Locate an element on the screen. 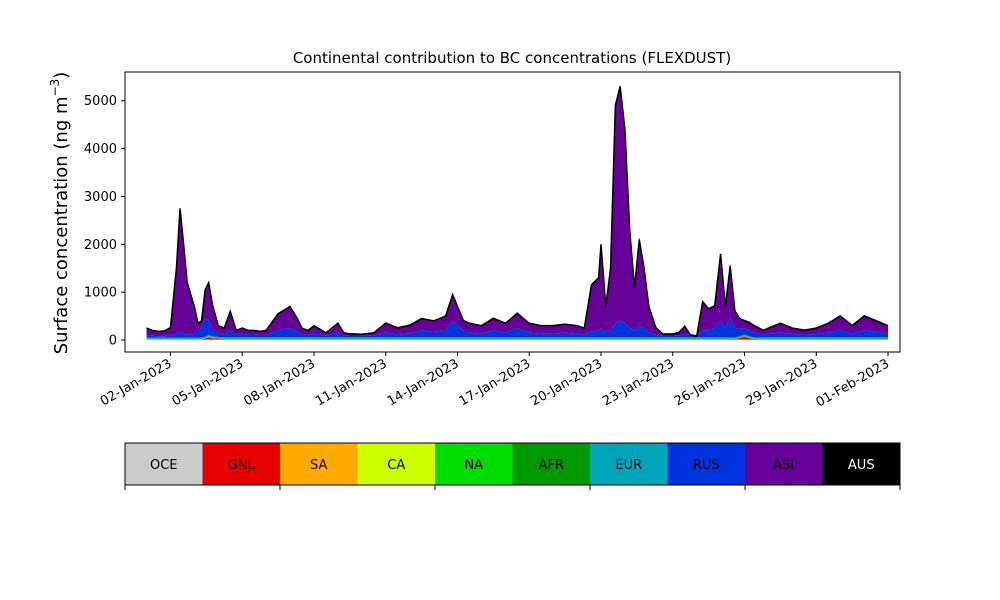  x-tick-label: 26-Jan-2023 is located at coordinates (710, 382).